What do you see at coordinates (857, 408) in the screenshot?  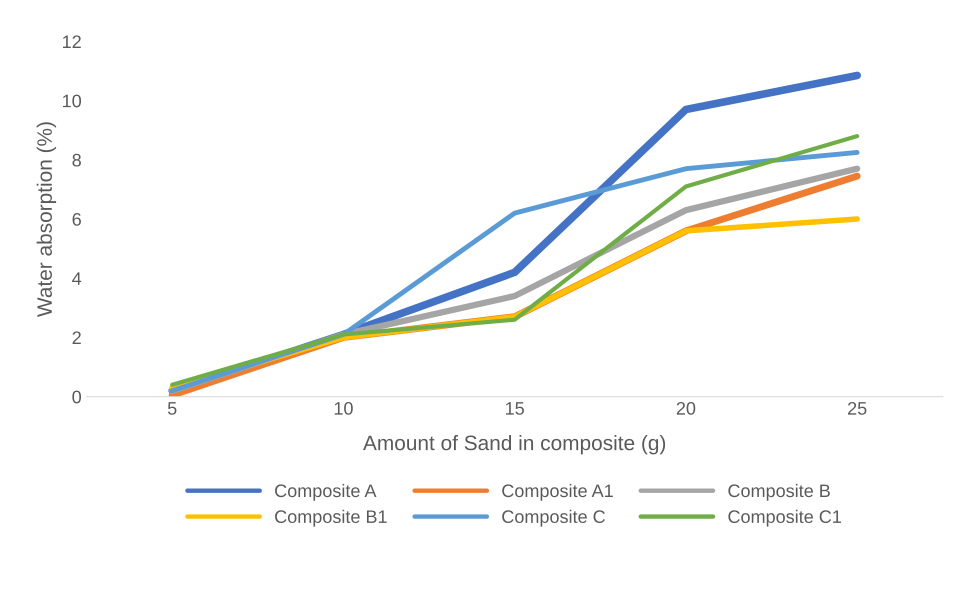 I see `x-tick-label: 25` at bounding box center [857, 408].